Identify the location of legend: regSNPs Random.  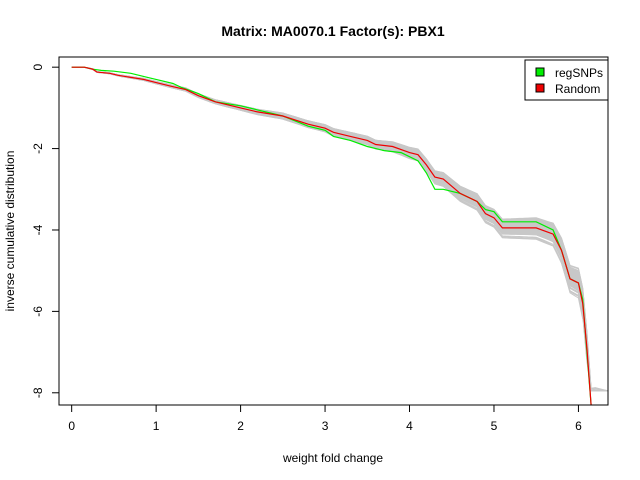
(566, 80).